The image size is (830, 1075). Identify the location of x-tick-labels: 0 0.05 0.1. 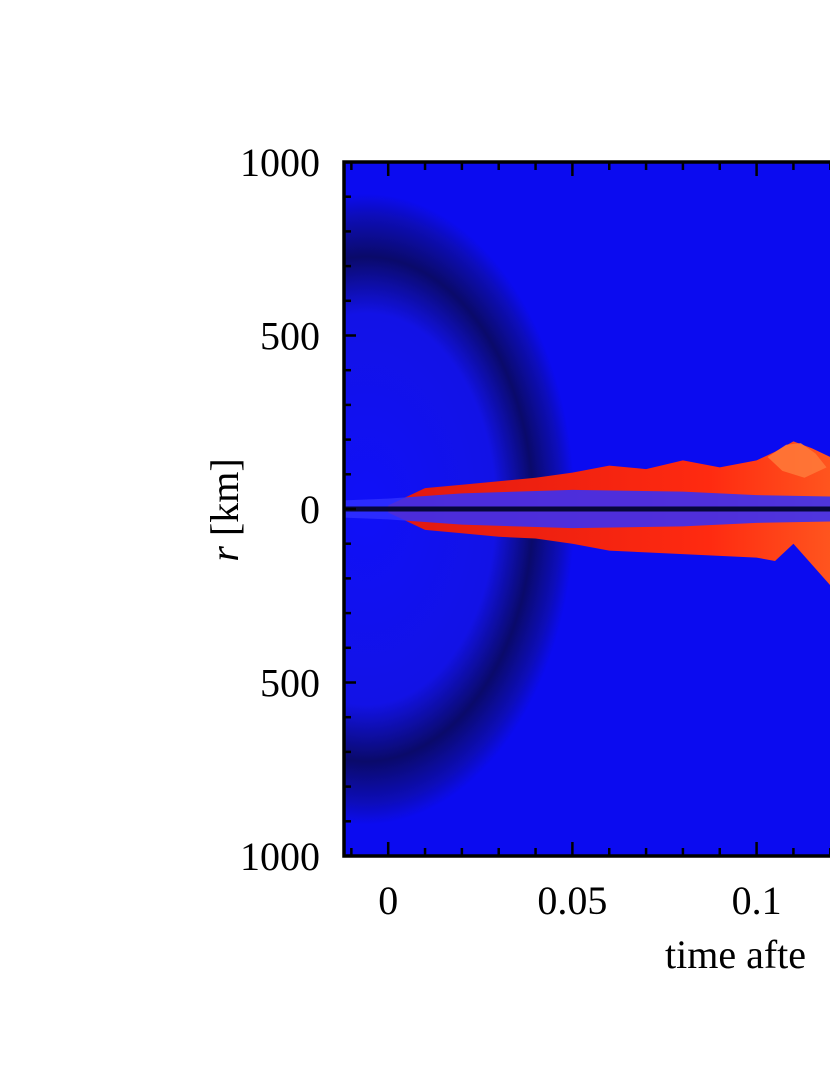
(579, 900).